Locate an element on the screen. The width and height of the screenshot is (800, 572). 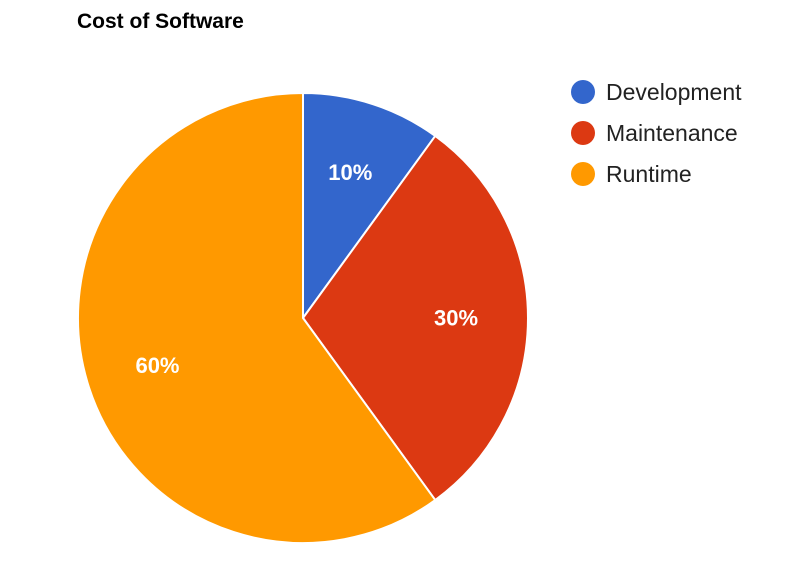
legend: Development Maintenance Runtime is located at coordinates (656, 133).